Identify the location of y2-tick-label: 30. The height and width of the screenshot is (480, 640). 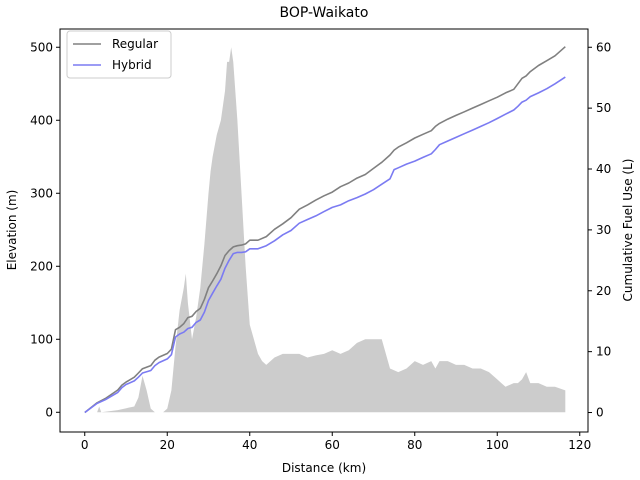
(603, 230).